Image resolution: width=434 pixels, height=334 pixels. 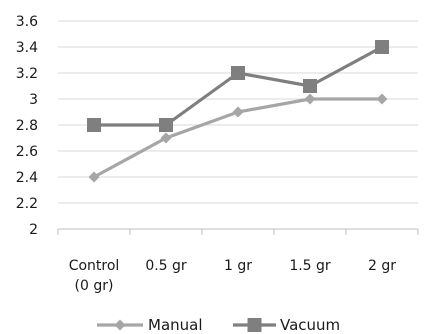 What do you see at coordinates (27, 178) in the screenshot?
I see `y-tick-label: 2.4` at bounding box center [27, 178].